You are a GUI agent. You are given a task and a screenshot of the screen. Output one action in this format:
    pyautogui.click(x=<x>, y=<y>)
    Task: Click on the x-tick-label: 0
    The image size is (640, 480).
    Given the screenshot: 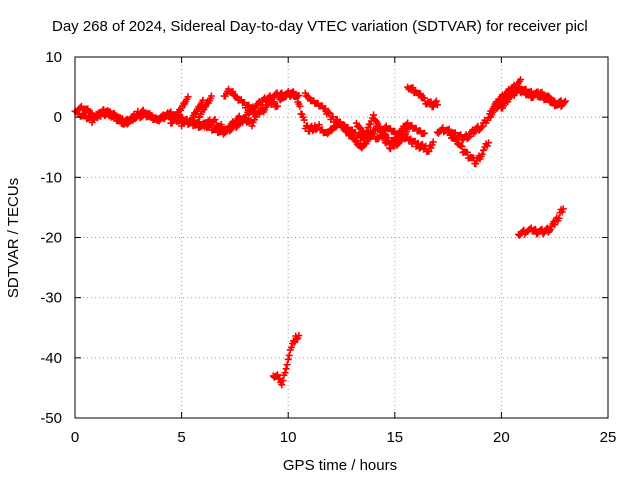 What is the action you would take?
    pyautogui.click(x=75, y=437)
    